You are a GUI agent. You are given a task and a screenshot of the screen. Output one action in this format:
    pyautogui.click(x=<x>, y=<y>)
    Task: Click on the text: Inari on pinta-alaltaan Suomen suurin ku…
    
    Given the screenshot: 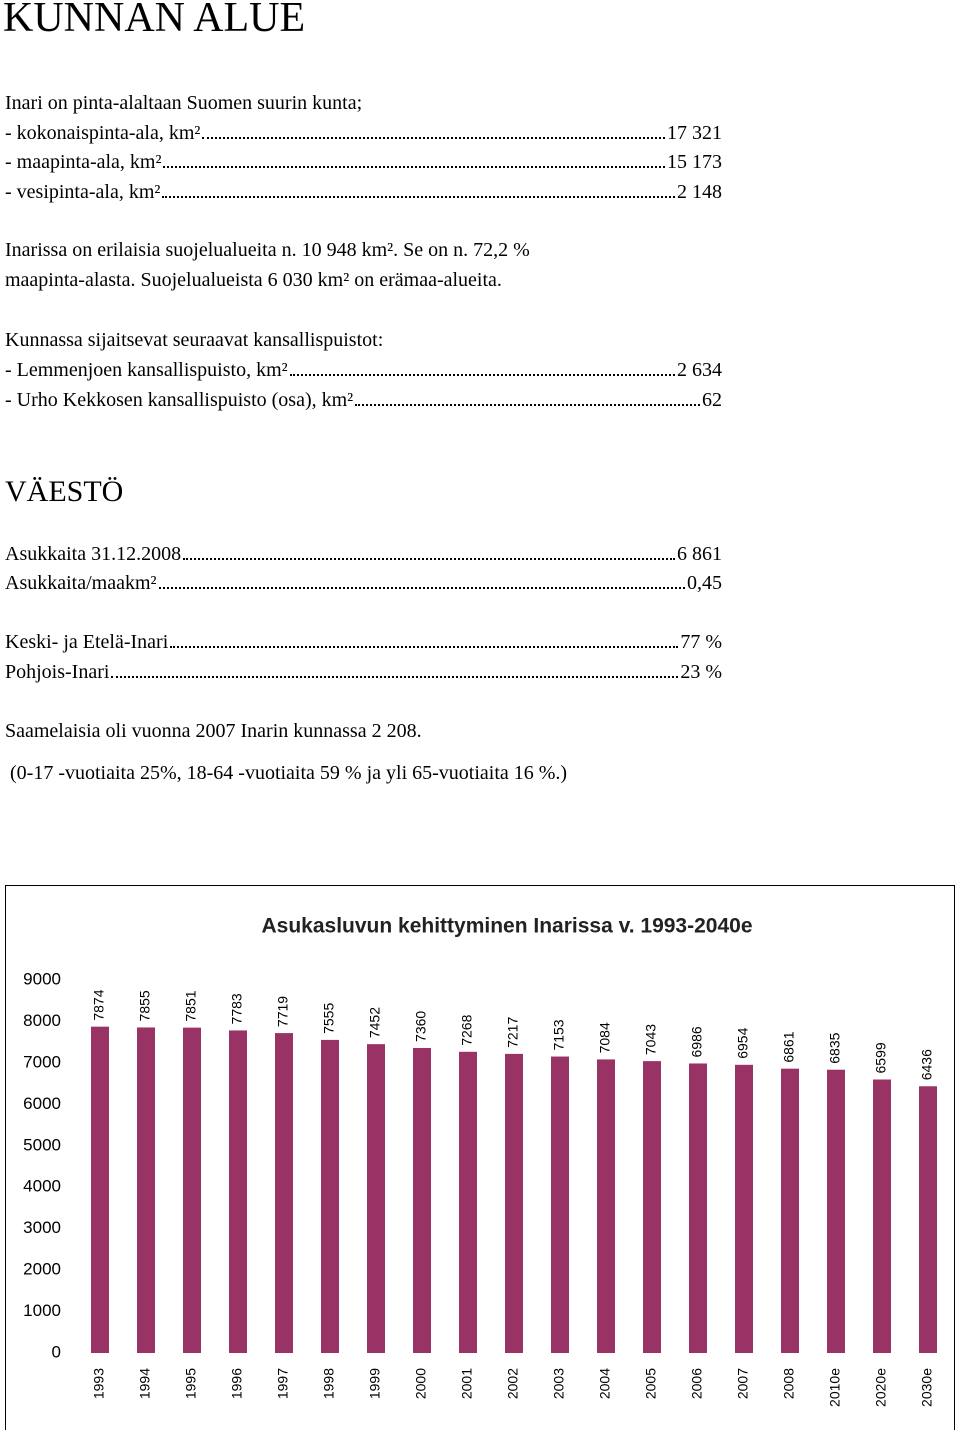 What is the action you would take?
    pyautogui.click(x=184, y=103)
    